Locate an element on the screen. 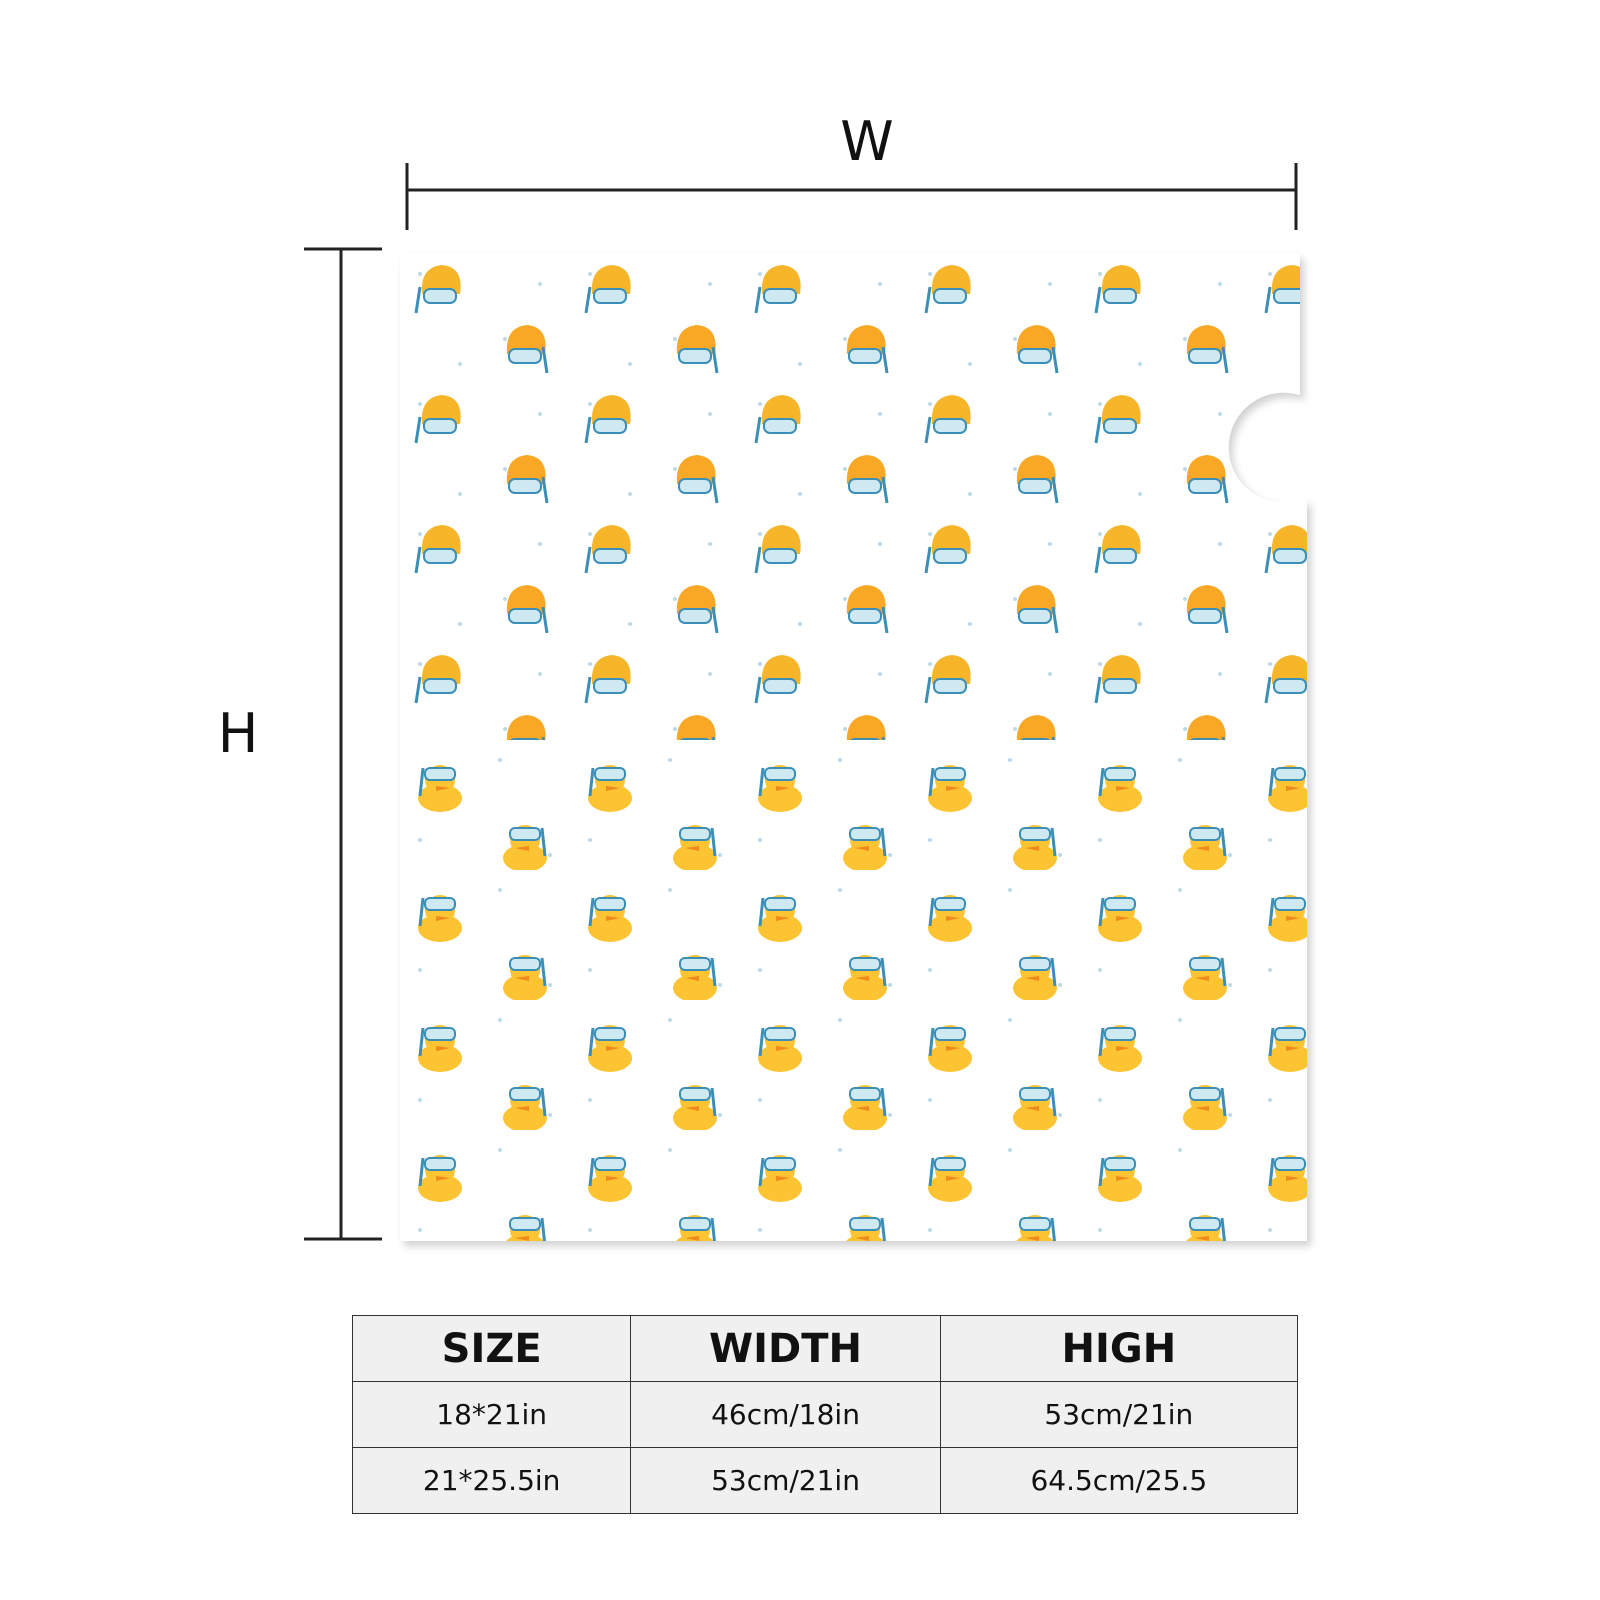  cell: 18*21in is located at coordinates (491, 1414).